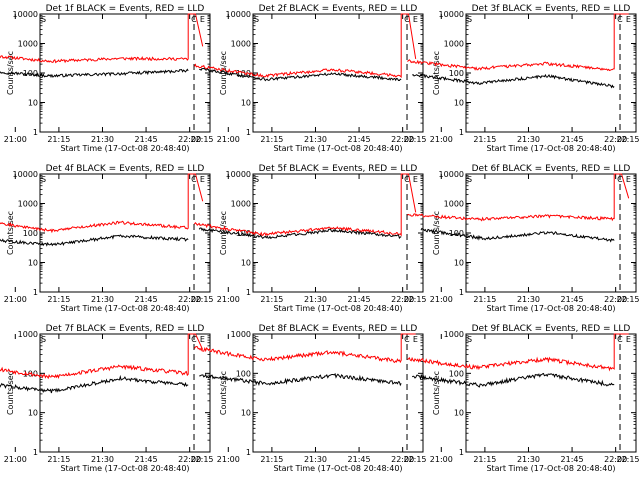  Describe the element at coordinates (271, 139) in the screenshot. I see `x-tick-label: 21:15` at that location.